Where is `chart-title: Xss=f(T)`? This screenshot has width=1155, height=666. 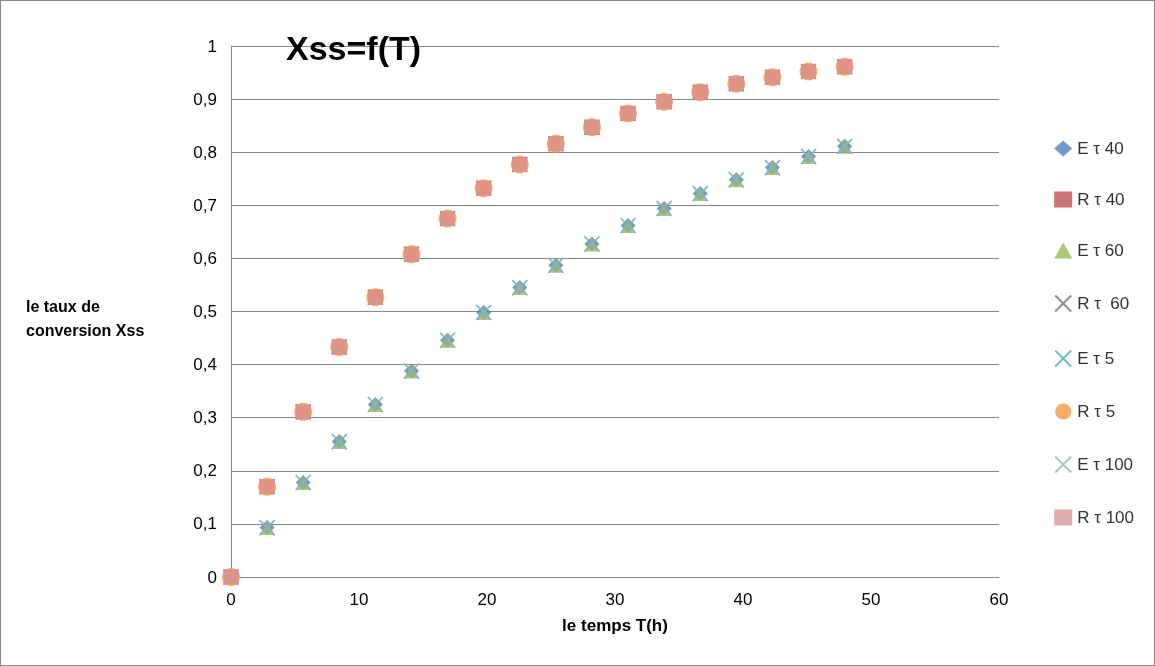
chart-title: Xss=f(T) is located at coordinates (354, 48).